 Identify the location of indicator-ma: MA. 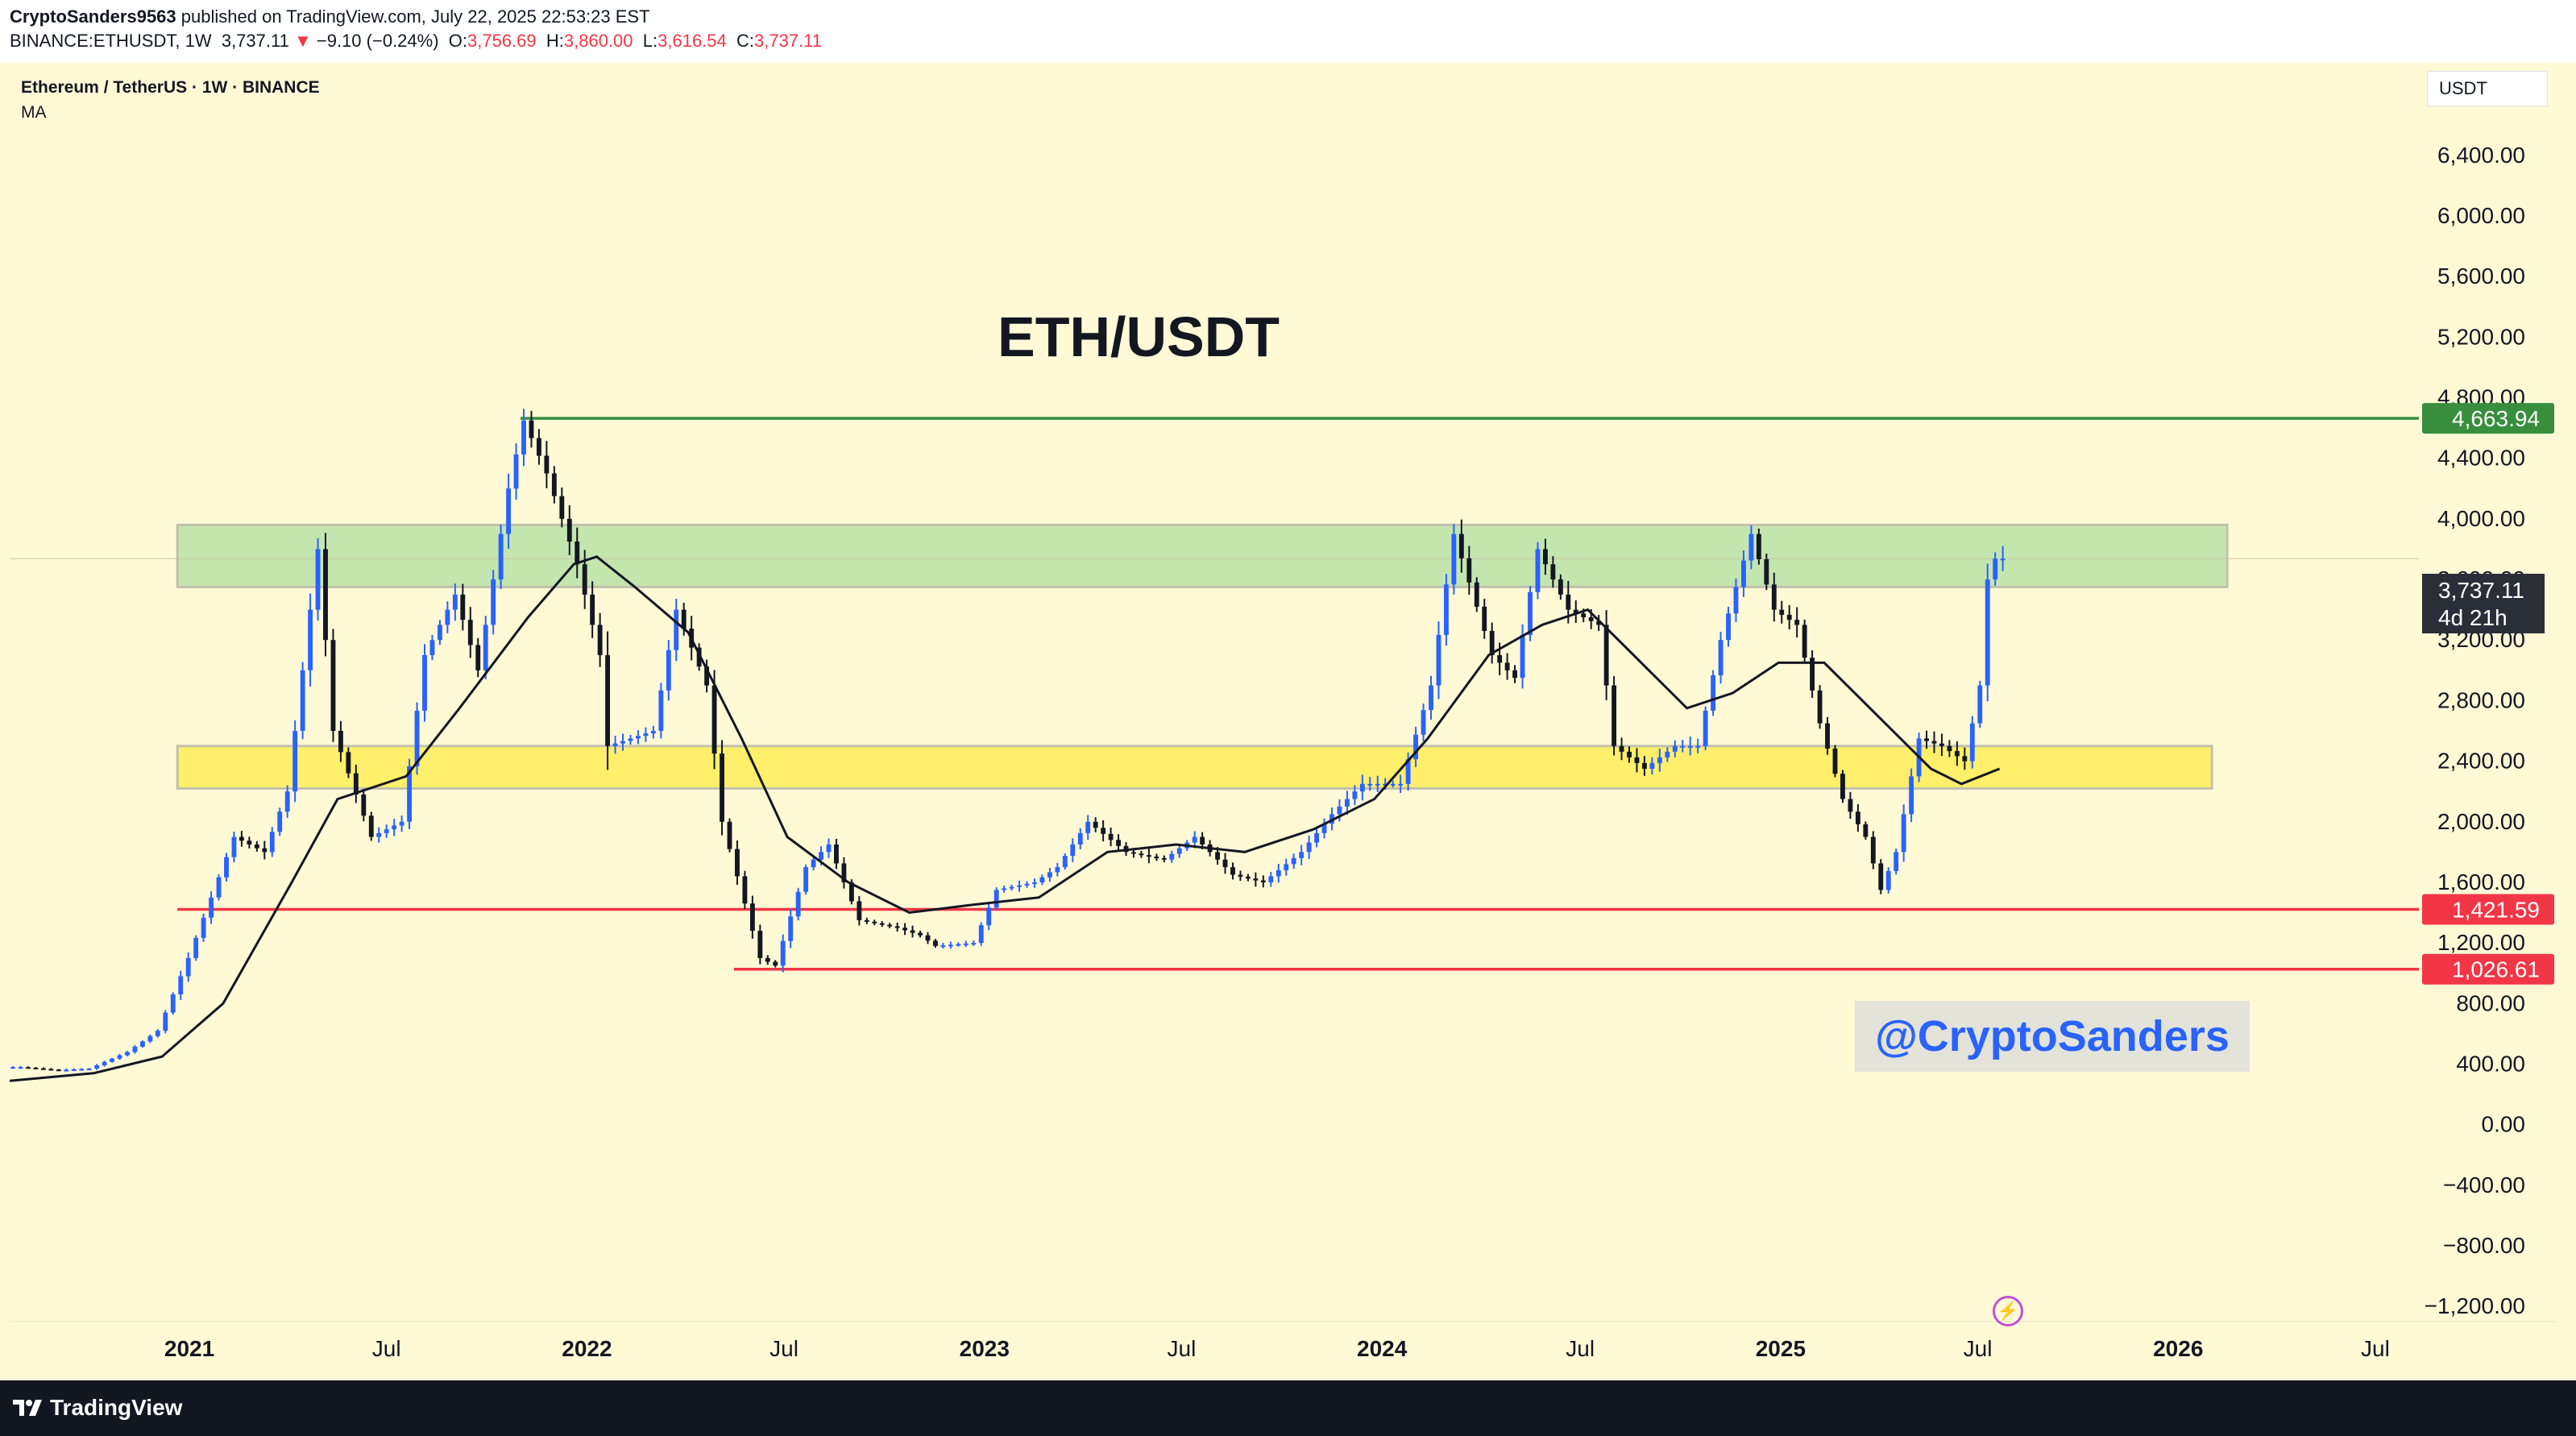
(34, 112).